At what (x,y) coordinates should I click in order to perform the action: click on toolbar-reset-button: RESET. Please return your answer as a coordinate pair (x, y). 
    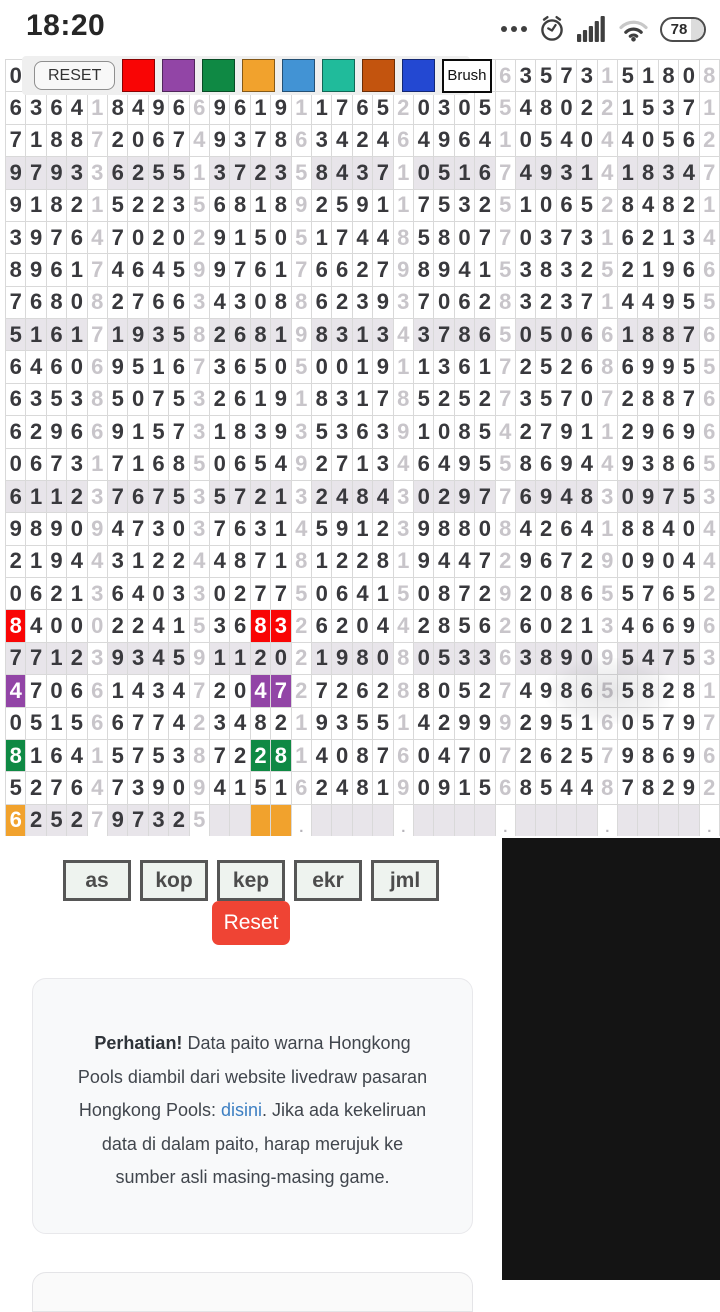
    Looking at the image, I should click on (75, 75).